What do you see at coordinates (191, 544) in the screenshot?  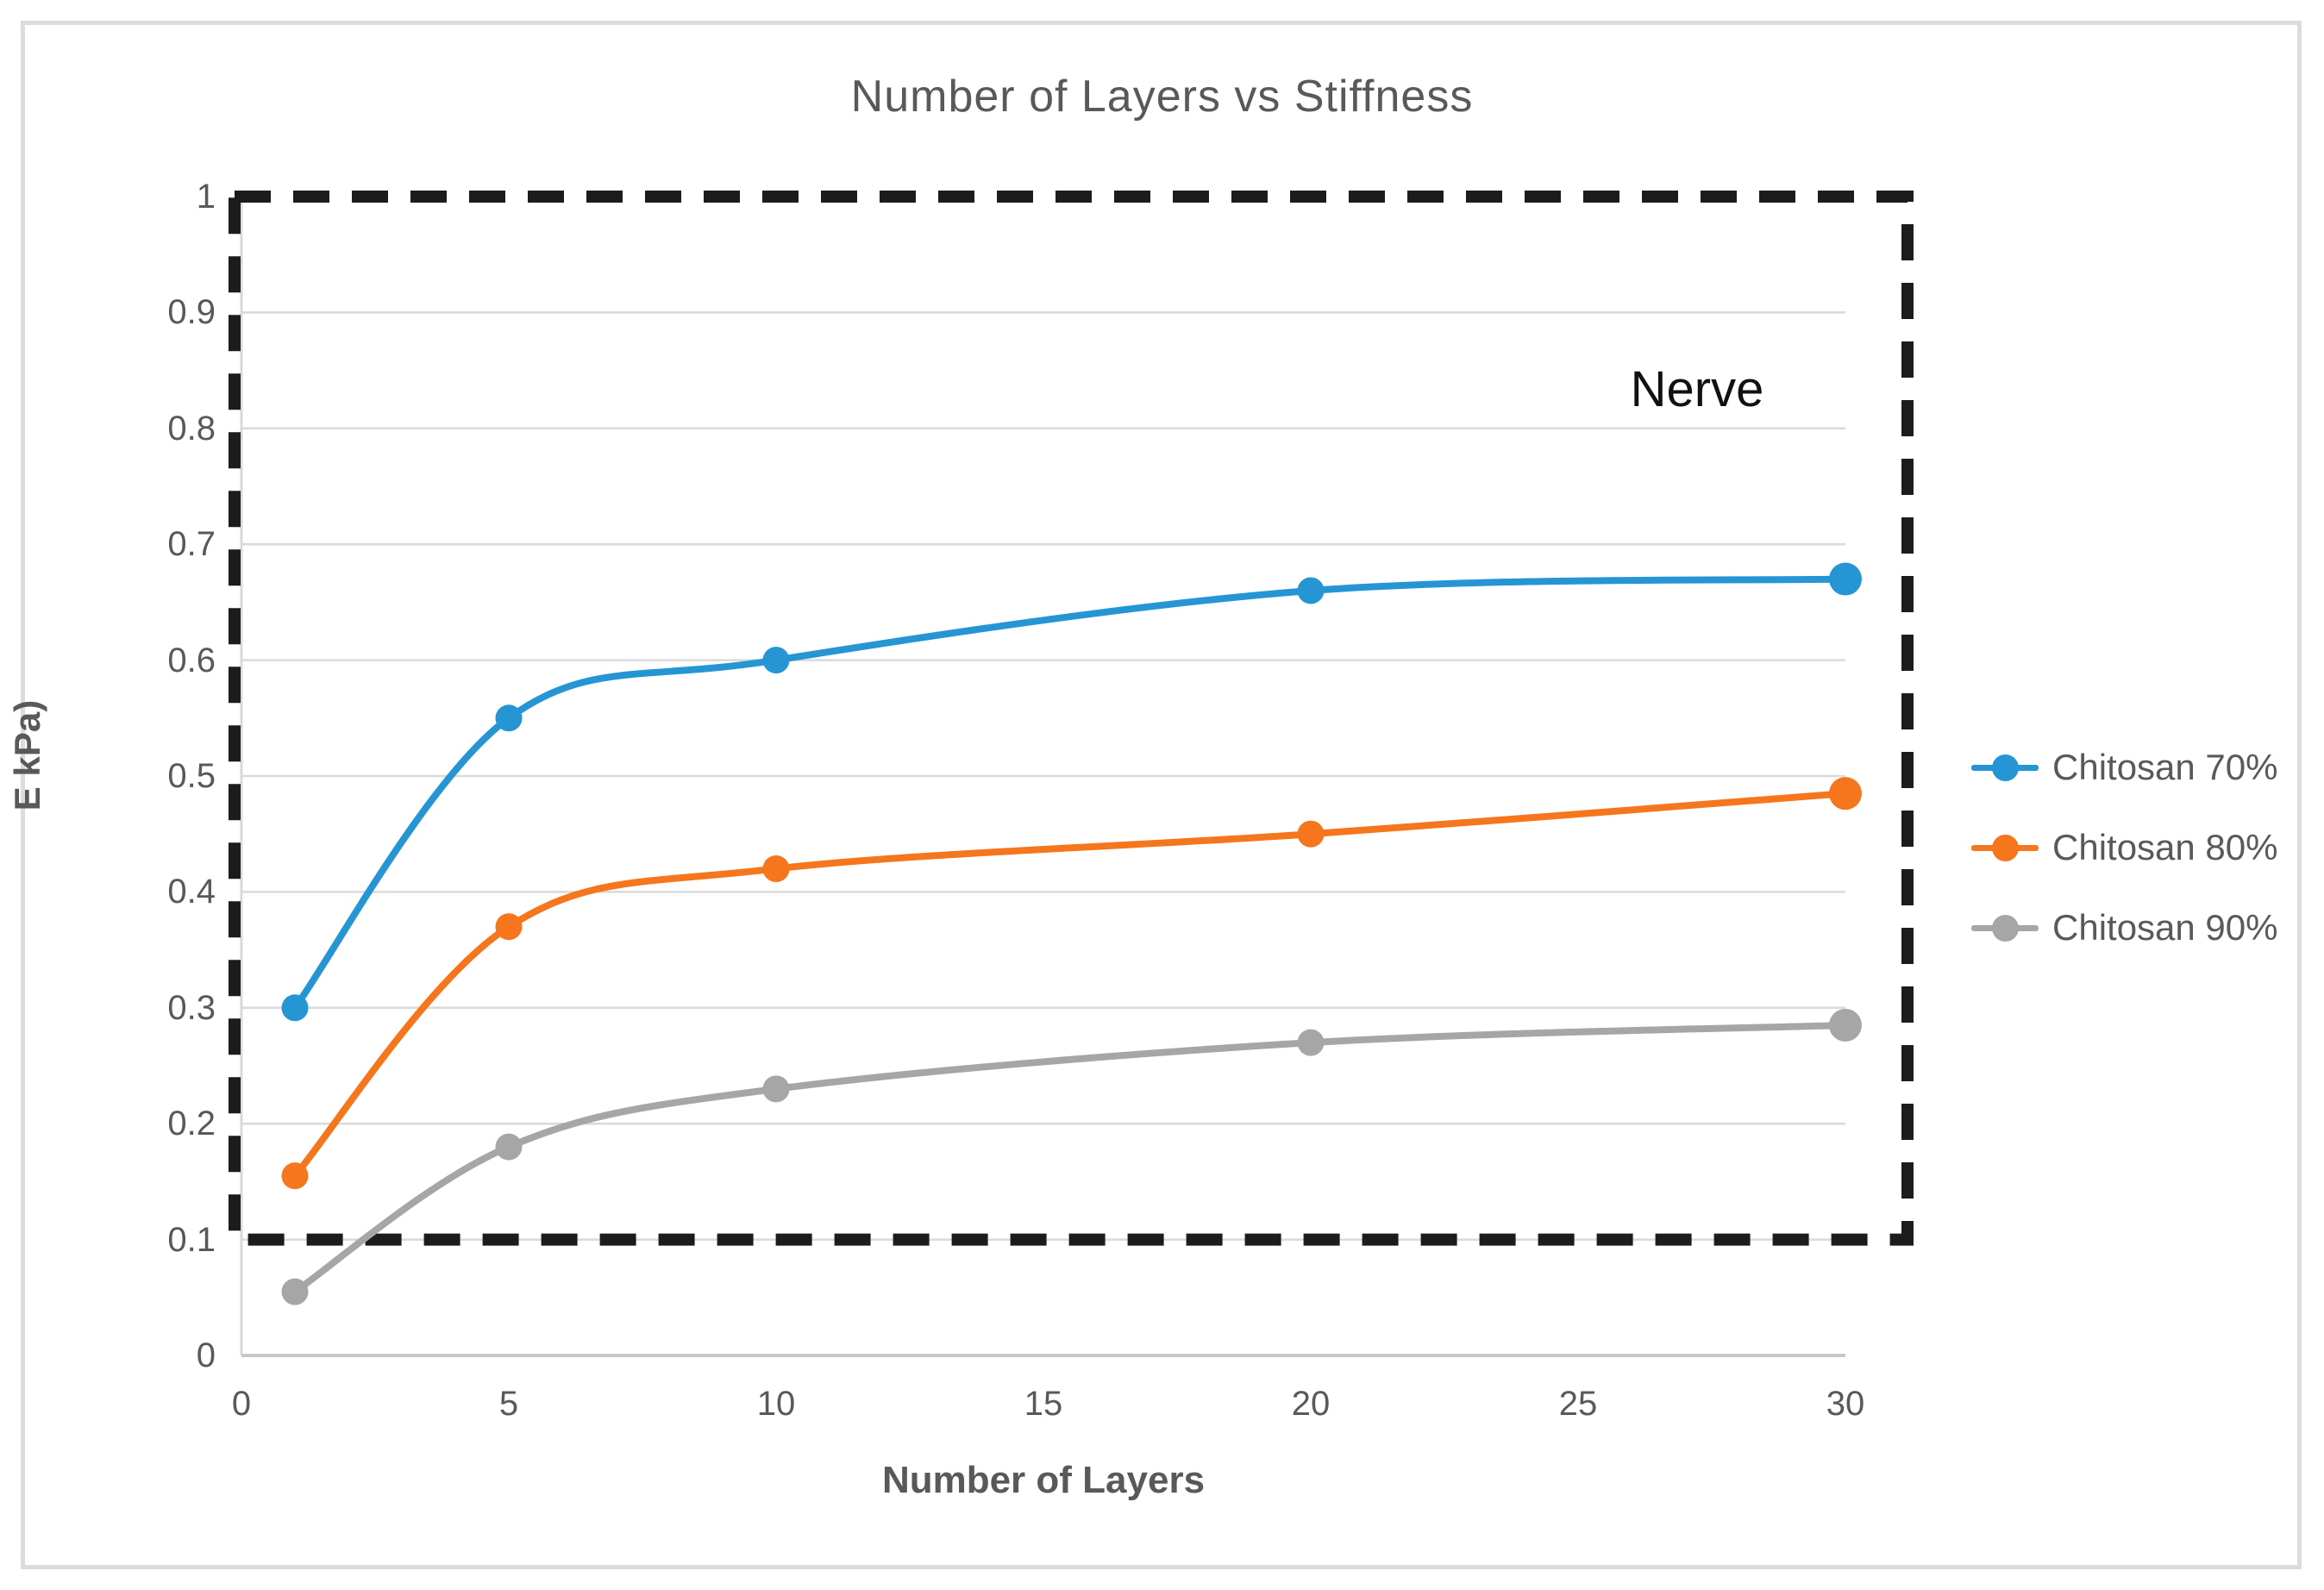 I see `y-tick-label: 0.7` at bounding box center [191, 544].